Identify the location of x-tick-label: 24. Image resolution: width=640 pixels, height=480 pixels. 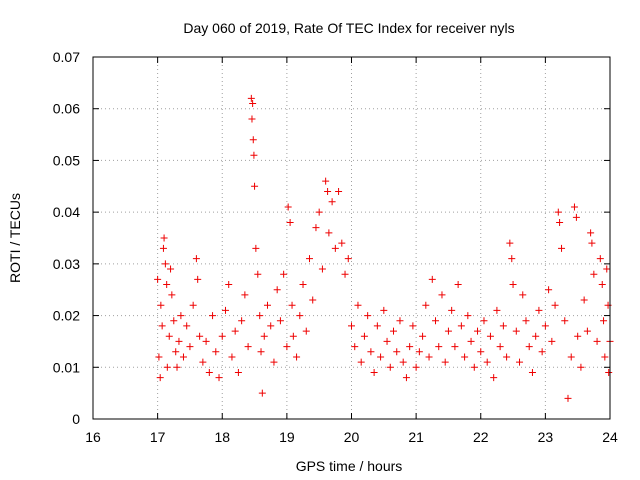
(610, 437).